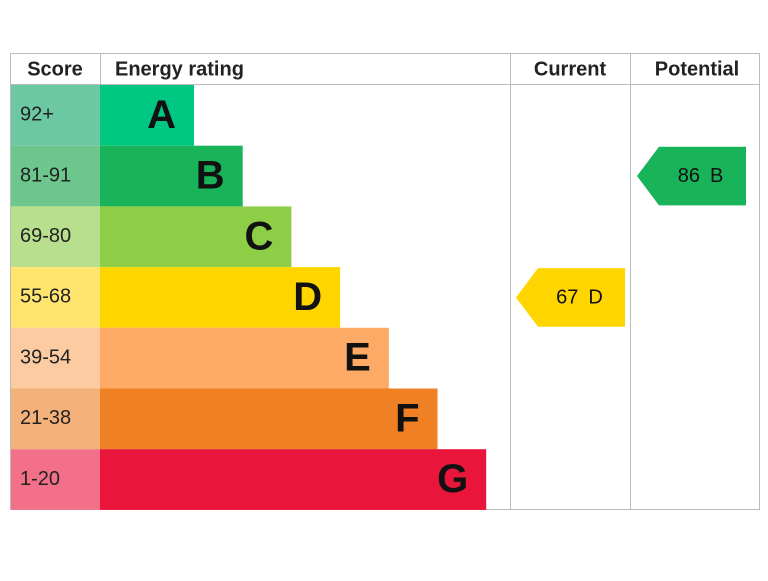 The height and width of the screenshot is (581, 768). What do you see at coordinates (407, 418) in the screenshot?
I see `rating-letter: F` at bounding box center [407, 418].